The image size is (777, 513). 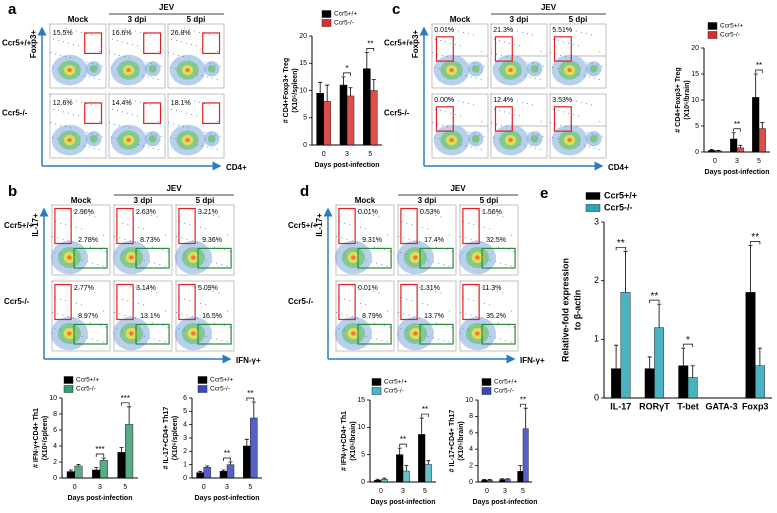 What do you see at coordinates (15, 112) in the screenshot?
I see `row-label: Ccr5-/-` at bounding box center [15, 112].